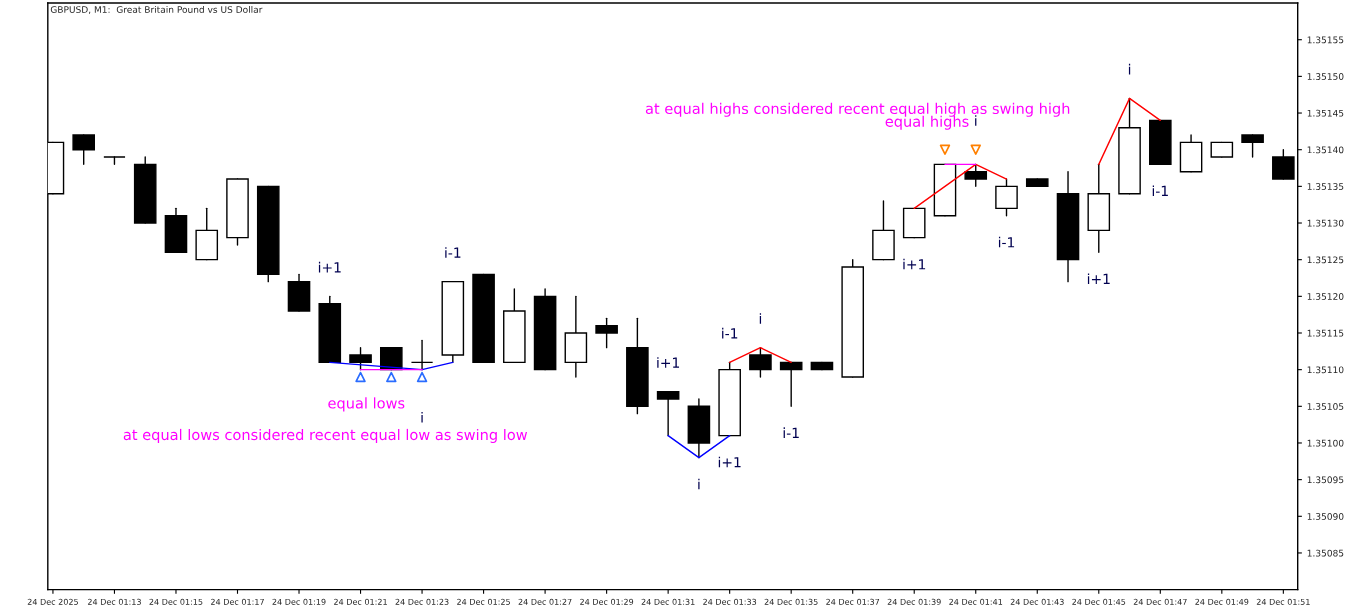  Describe the element at coordinates (1099, 601) in the screenshot. I see `x-tick-label: 24 Dec 01:45` at that location.